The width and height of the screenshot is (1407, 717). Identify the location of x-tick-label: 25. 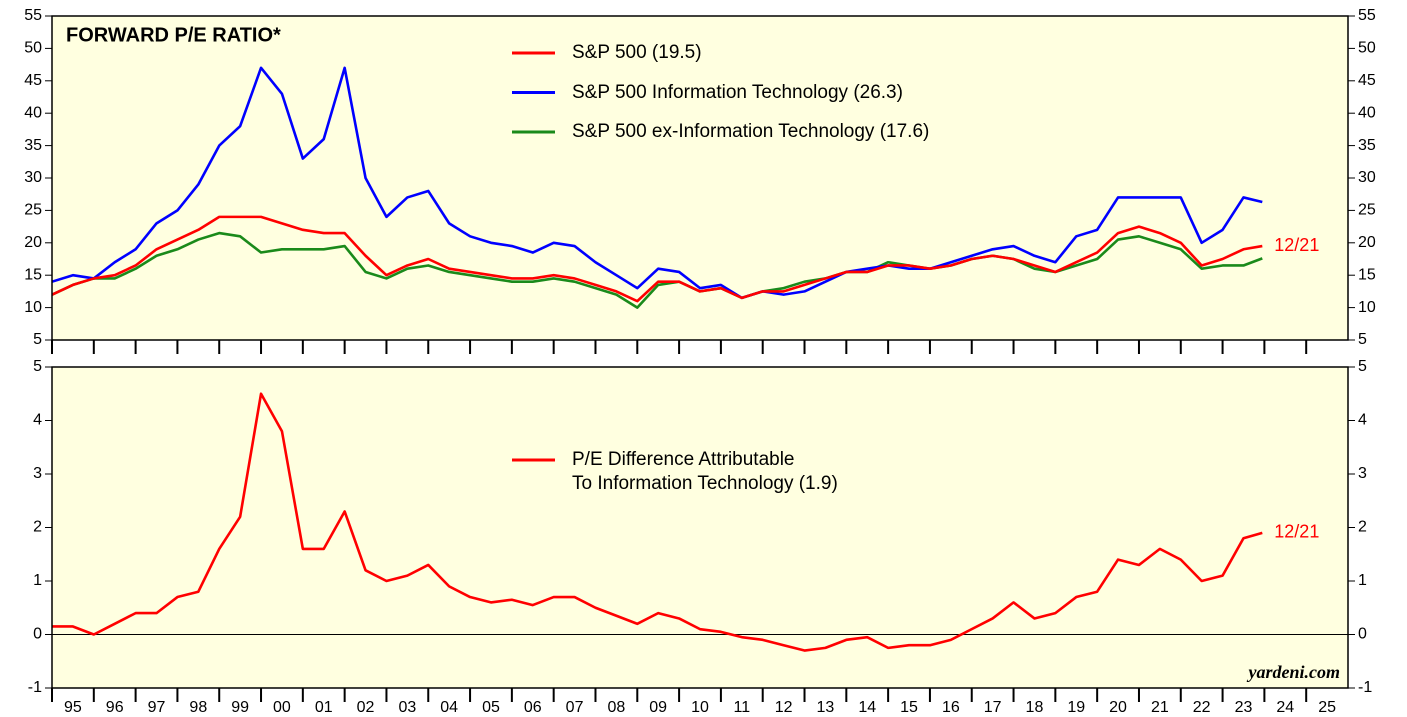
(1327, 707).